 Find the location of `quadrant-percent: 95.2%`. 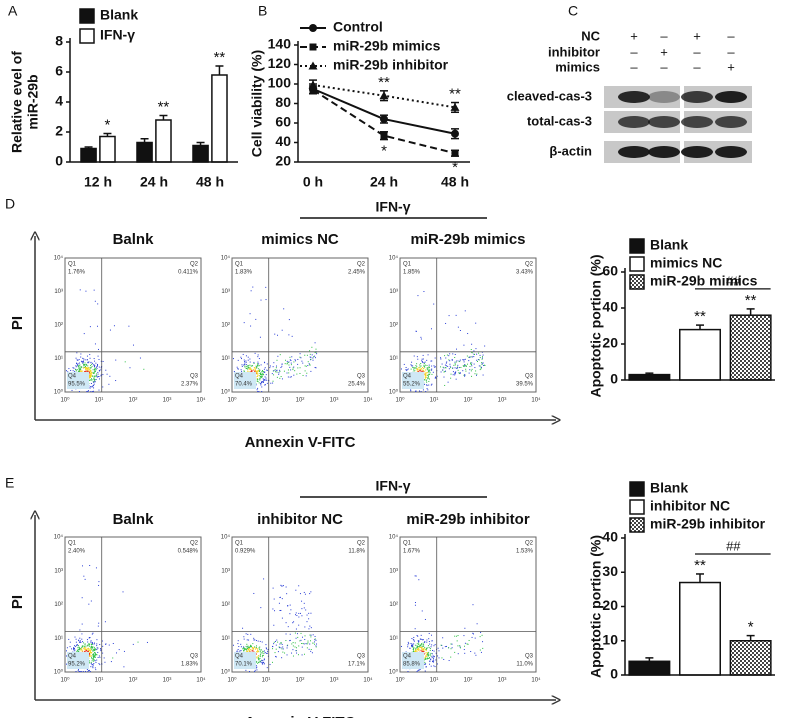

quadrant-percent: 95.2% is located at coordinates (77, 665).